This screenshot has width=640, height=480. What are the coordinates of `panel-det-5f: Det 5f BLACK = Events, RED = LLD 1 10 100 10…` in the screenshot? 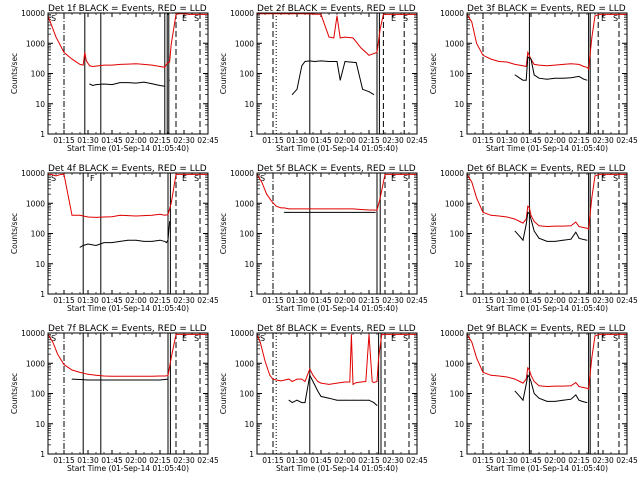 It's located at (323, 238).